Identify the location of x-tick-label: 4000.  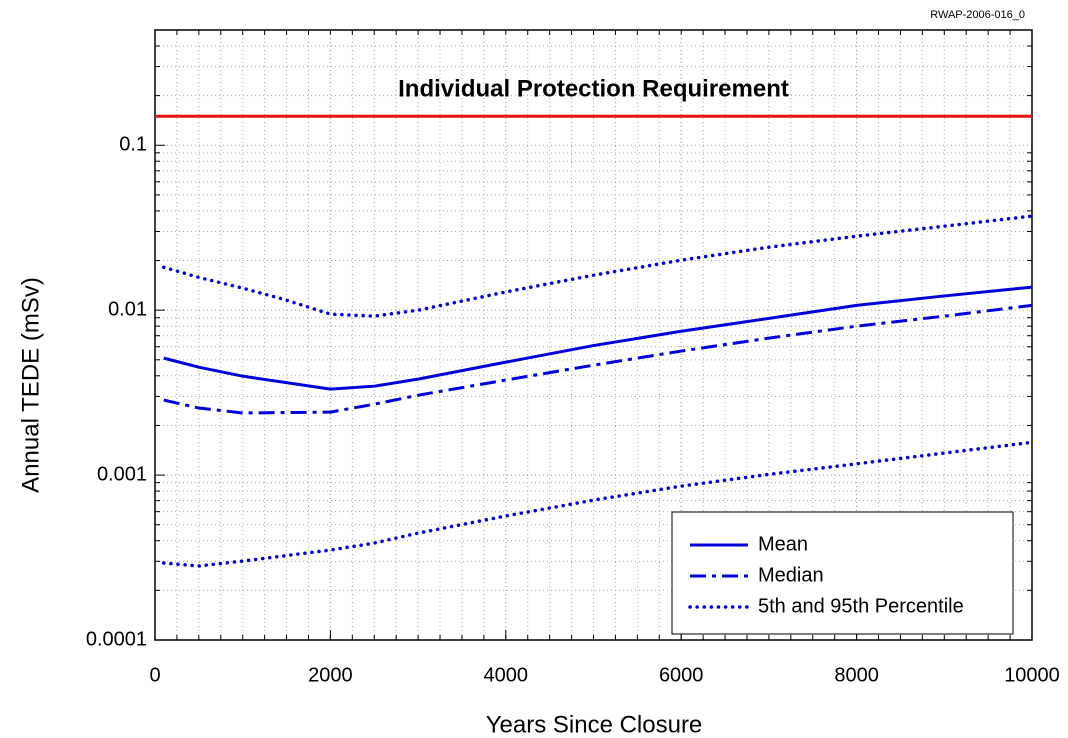
(506, 675).